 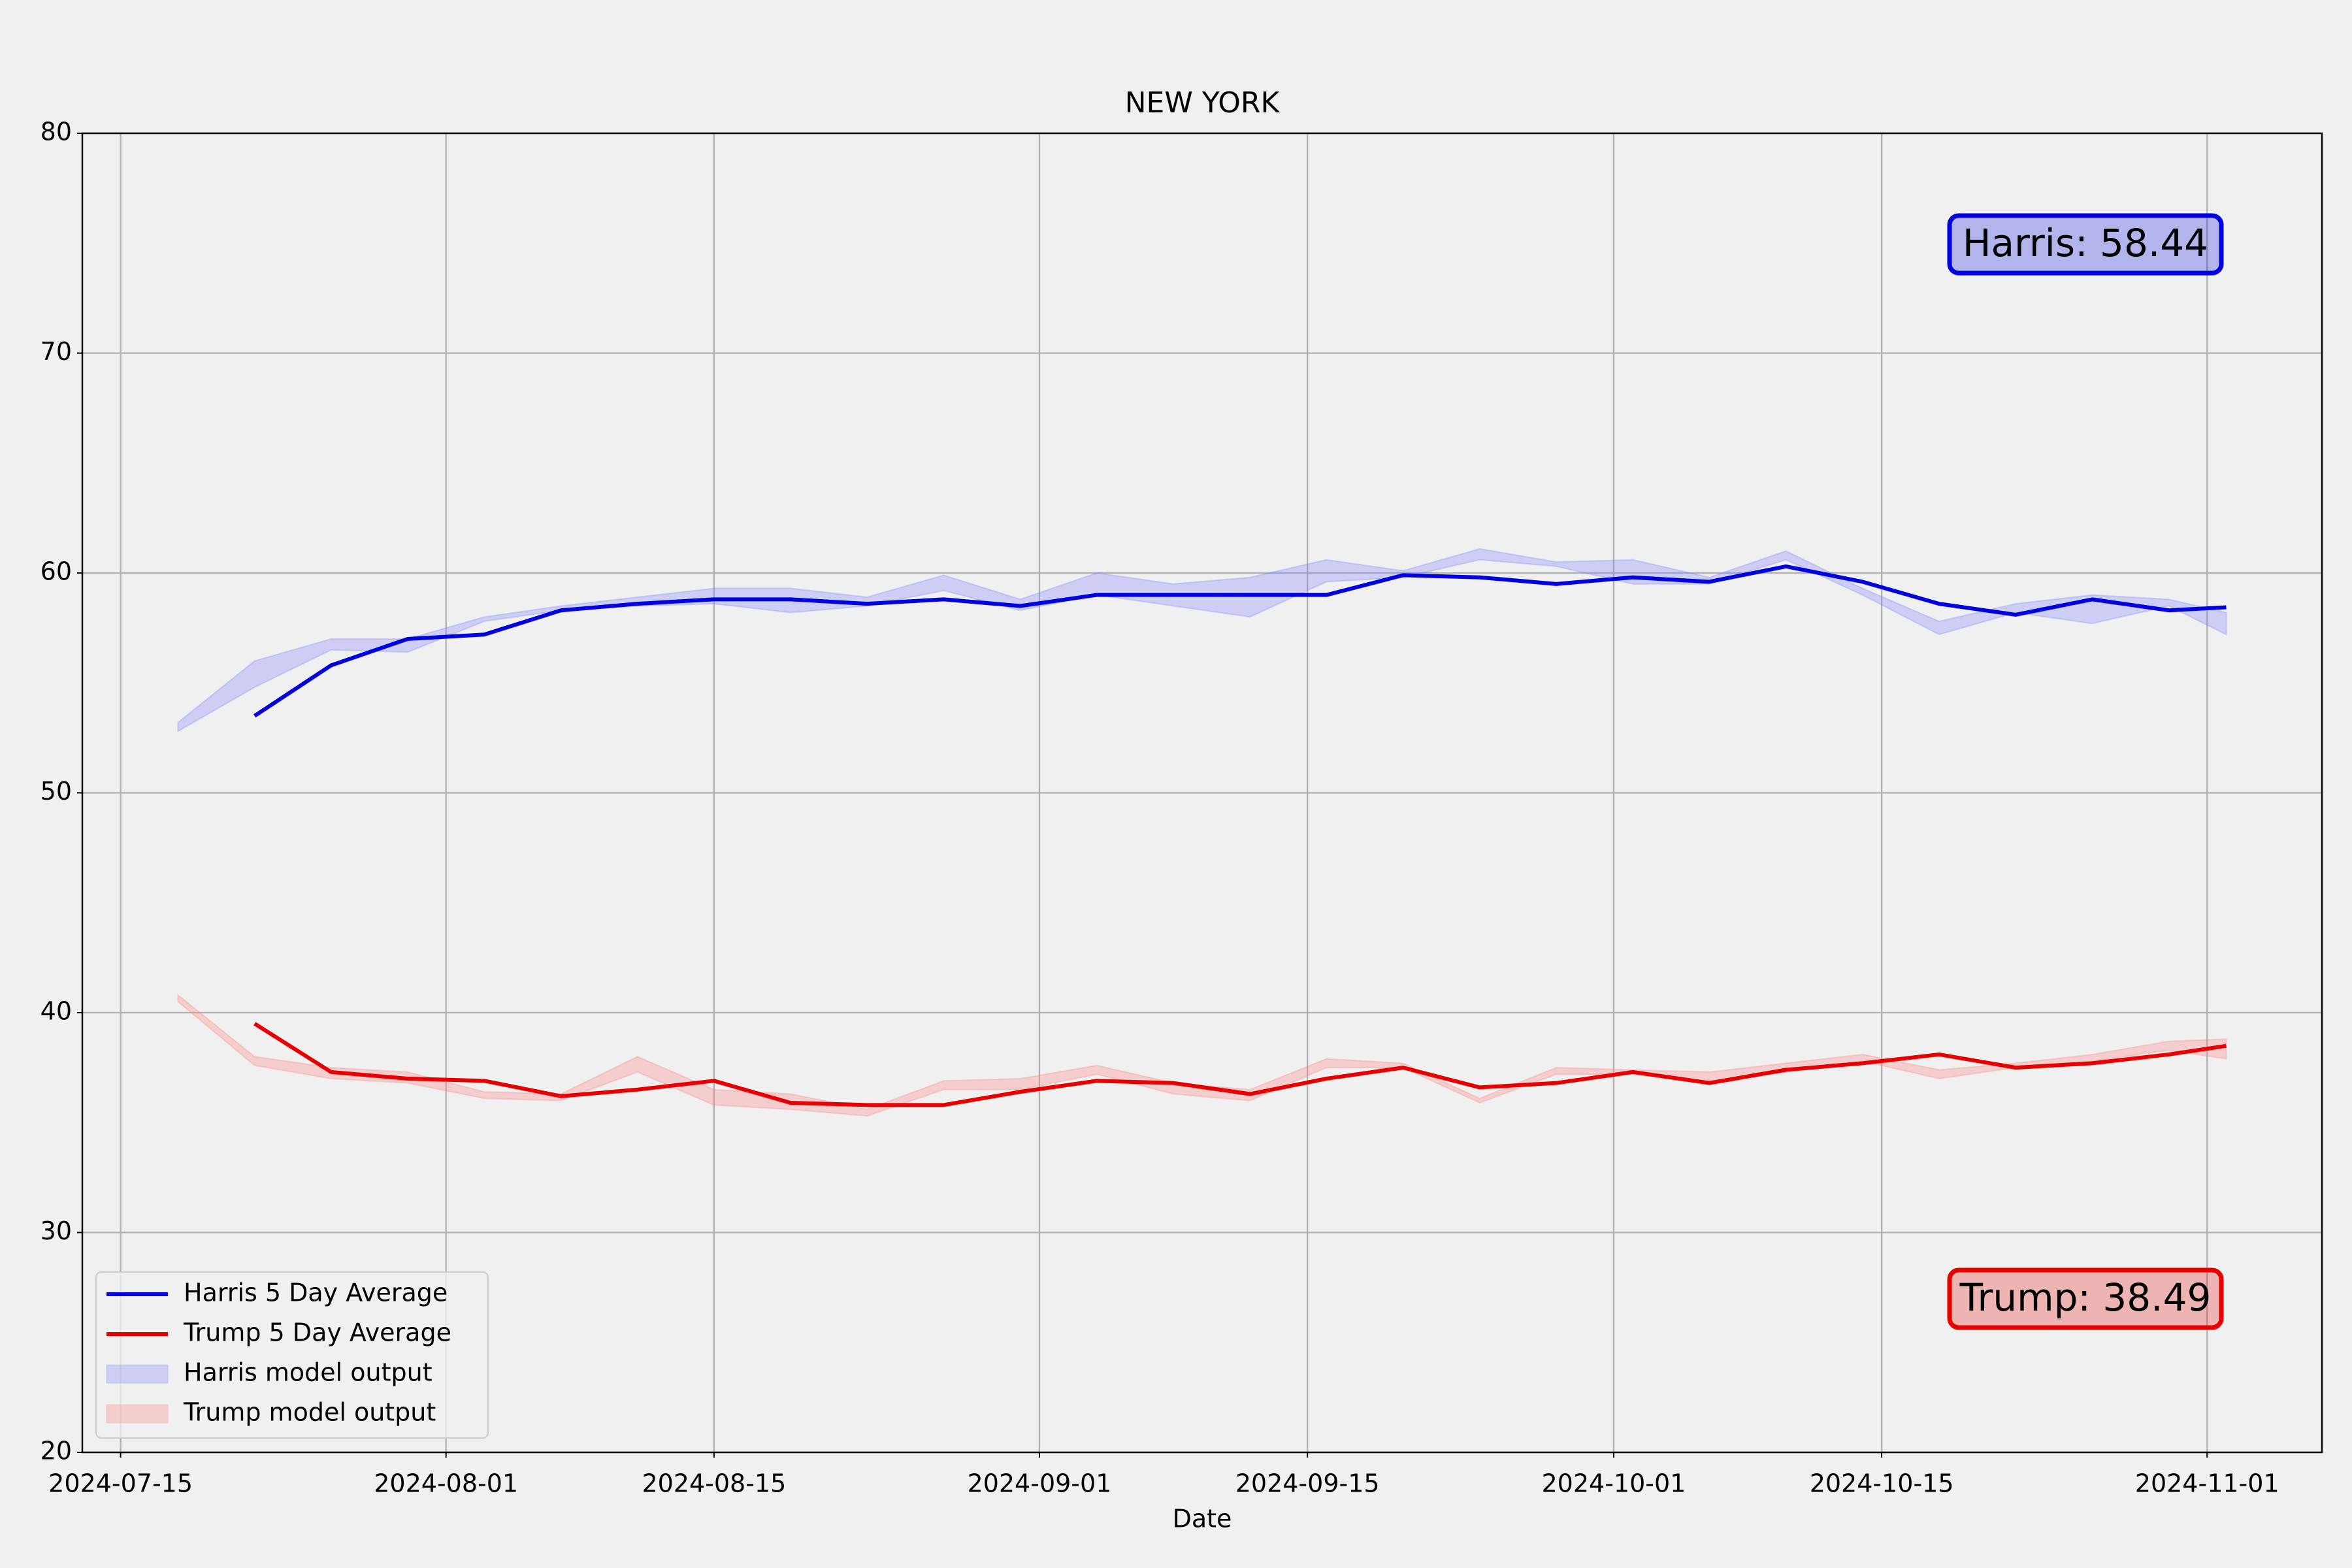 What do you see at coordinates (2207, 1483) in the screenshot?
I see `x-tick-label: 2024-11-01` at bounding box center [2207, 1483].